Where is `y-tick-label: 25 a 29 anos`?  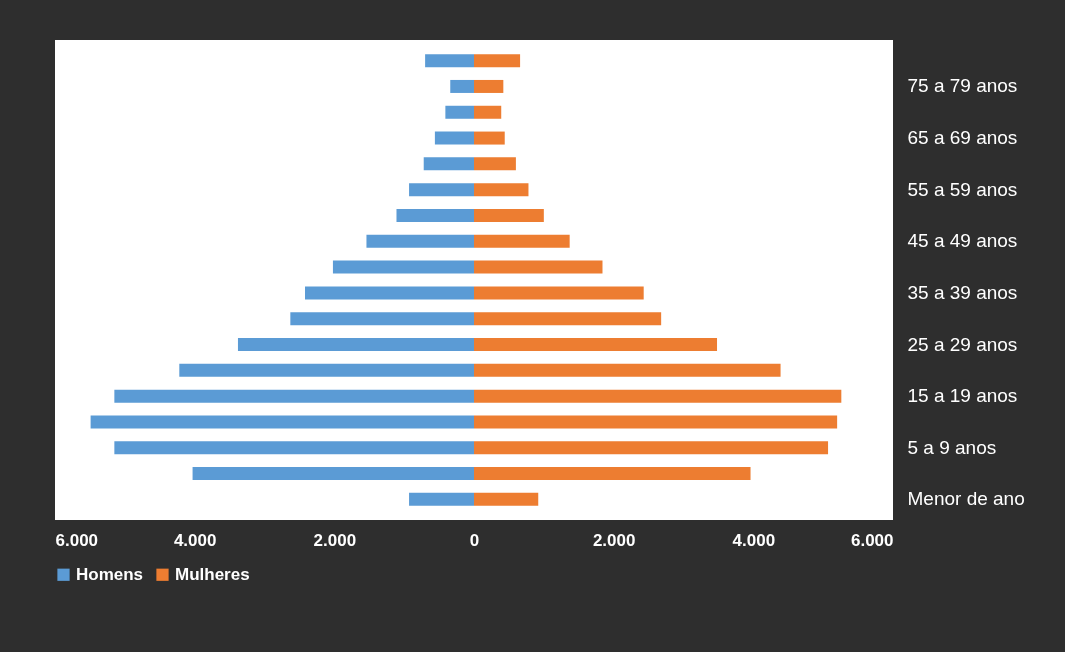 y-tick-label: 25 a 29 anos is located at coordinates (962, 344).